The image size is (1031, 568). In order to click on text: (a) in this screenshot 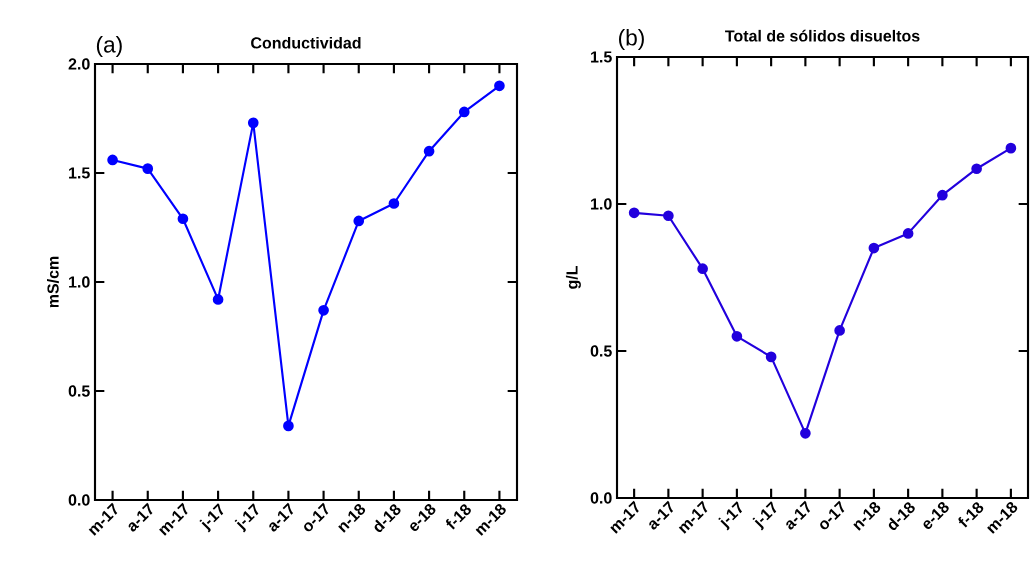, I will do `click(109, 47)`.